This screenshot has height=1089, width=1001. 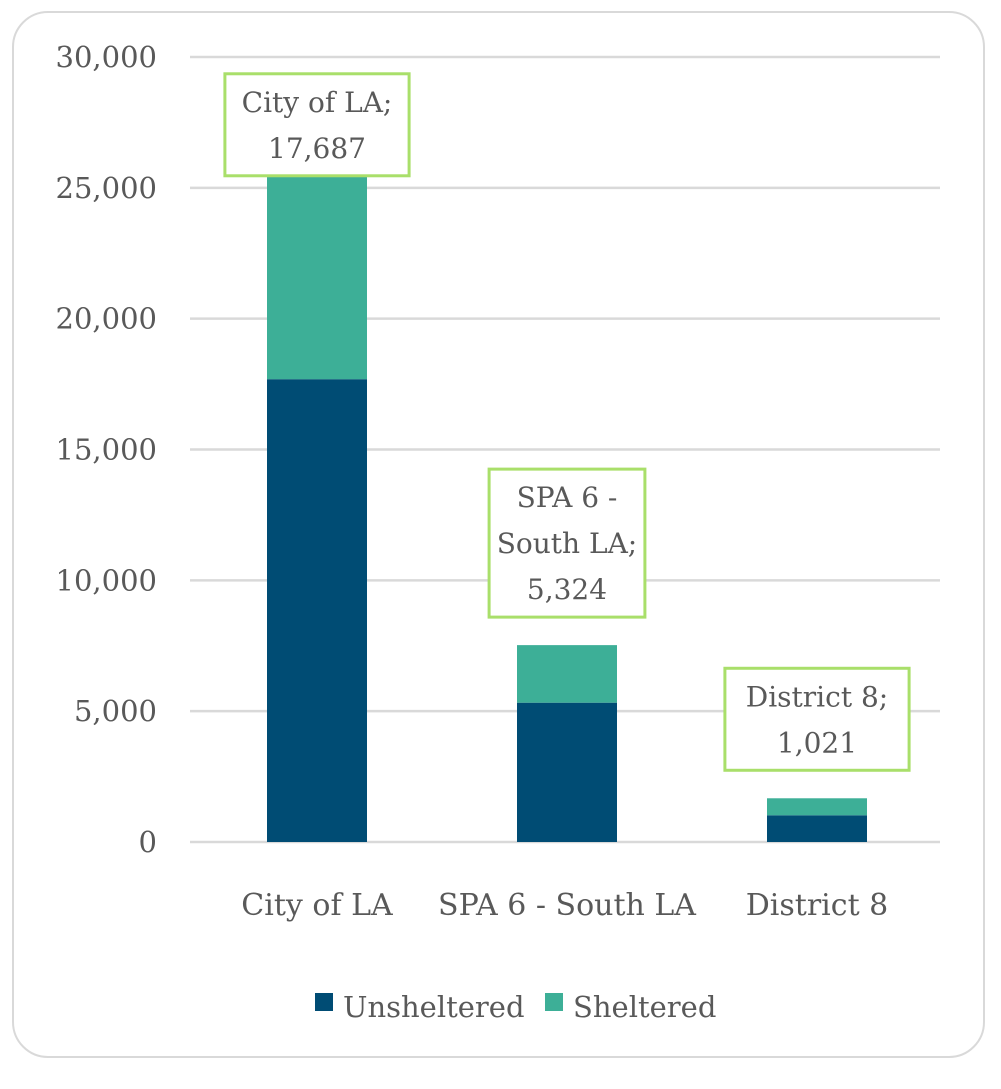 What do you see at coordinates (115, 711) in the screenshot?
I see `y-tick-label: 5,000` at bounding box center [115, 711].